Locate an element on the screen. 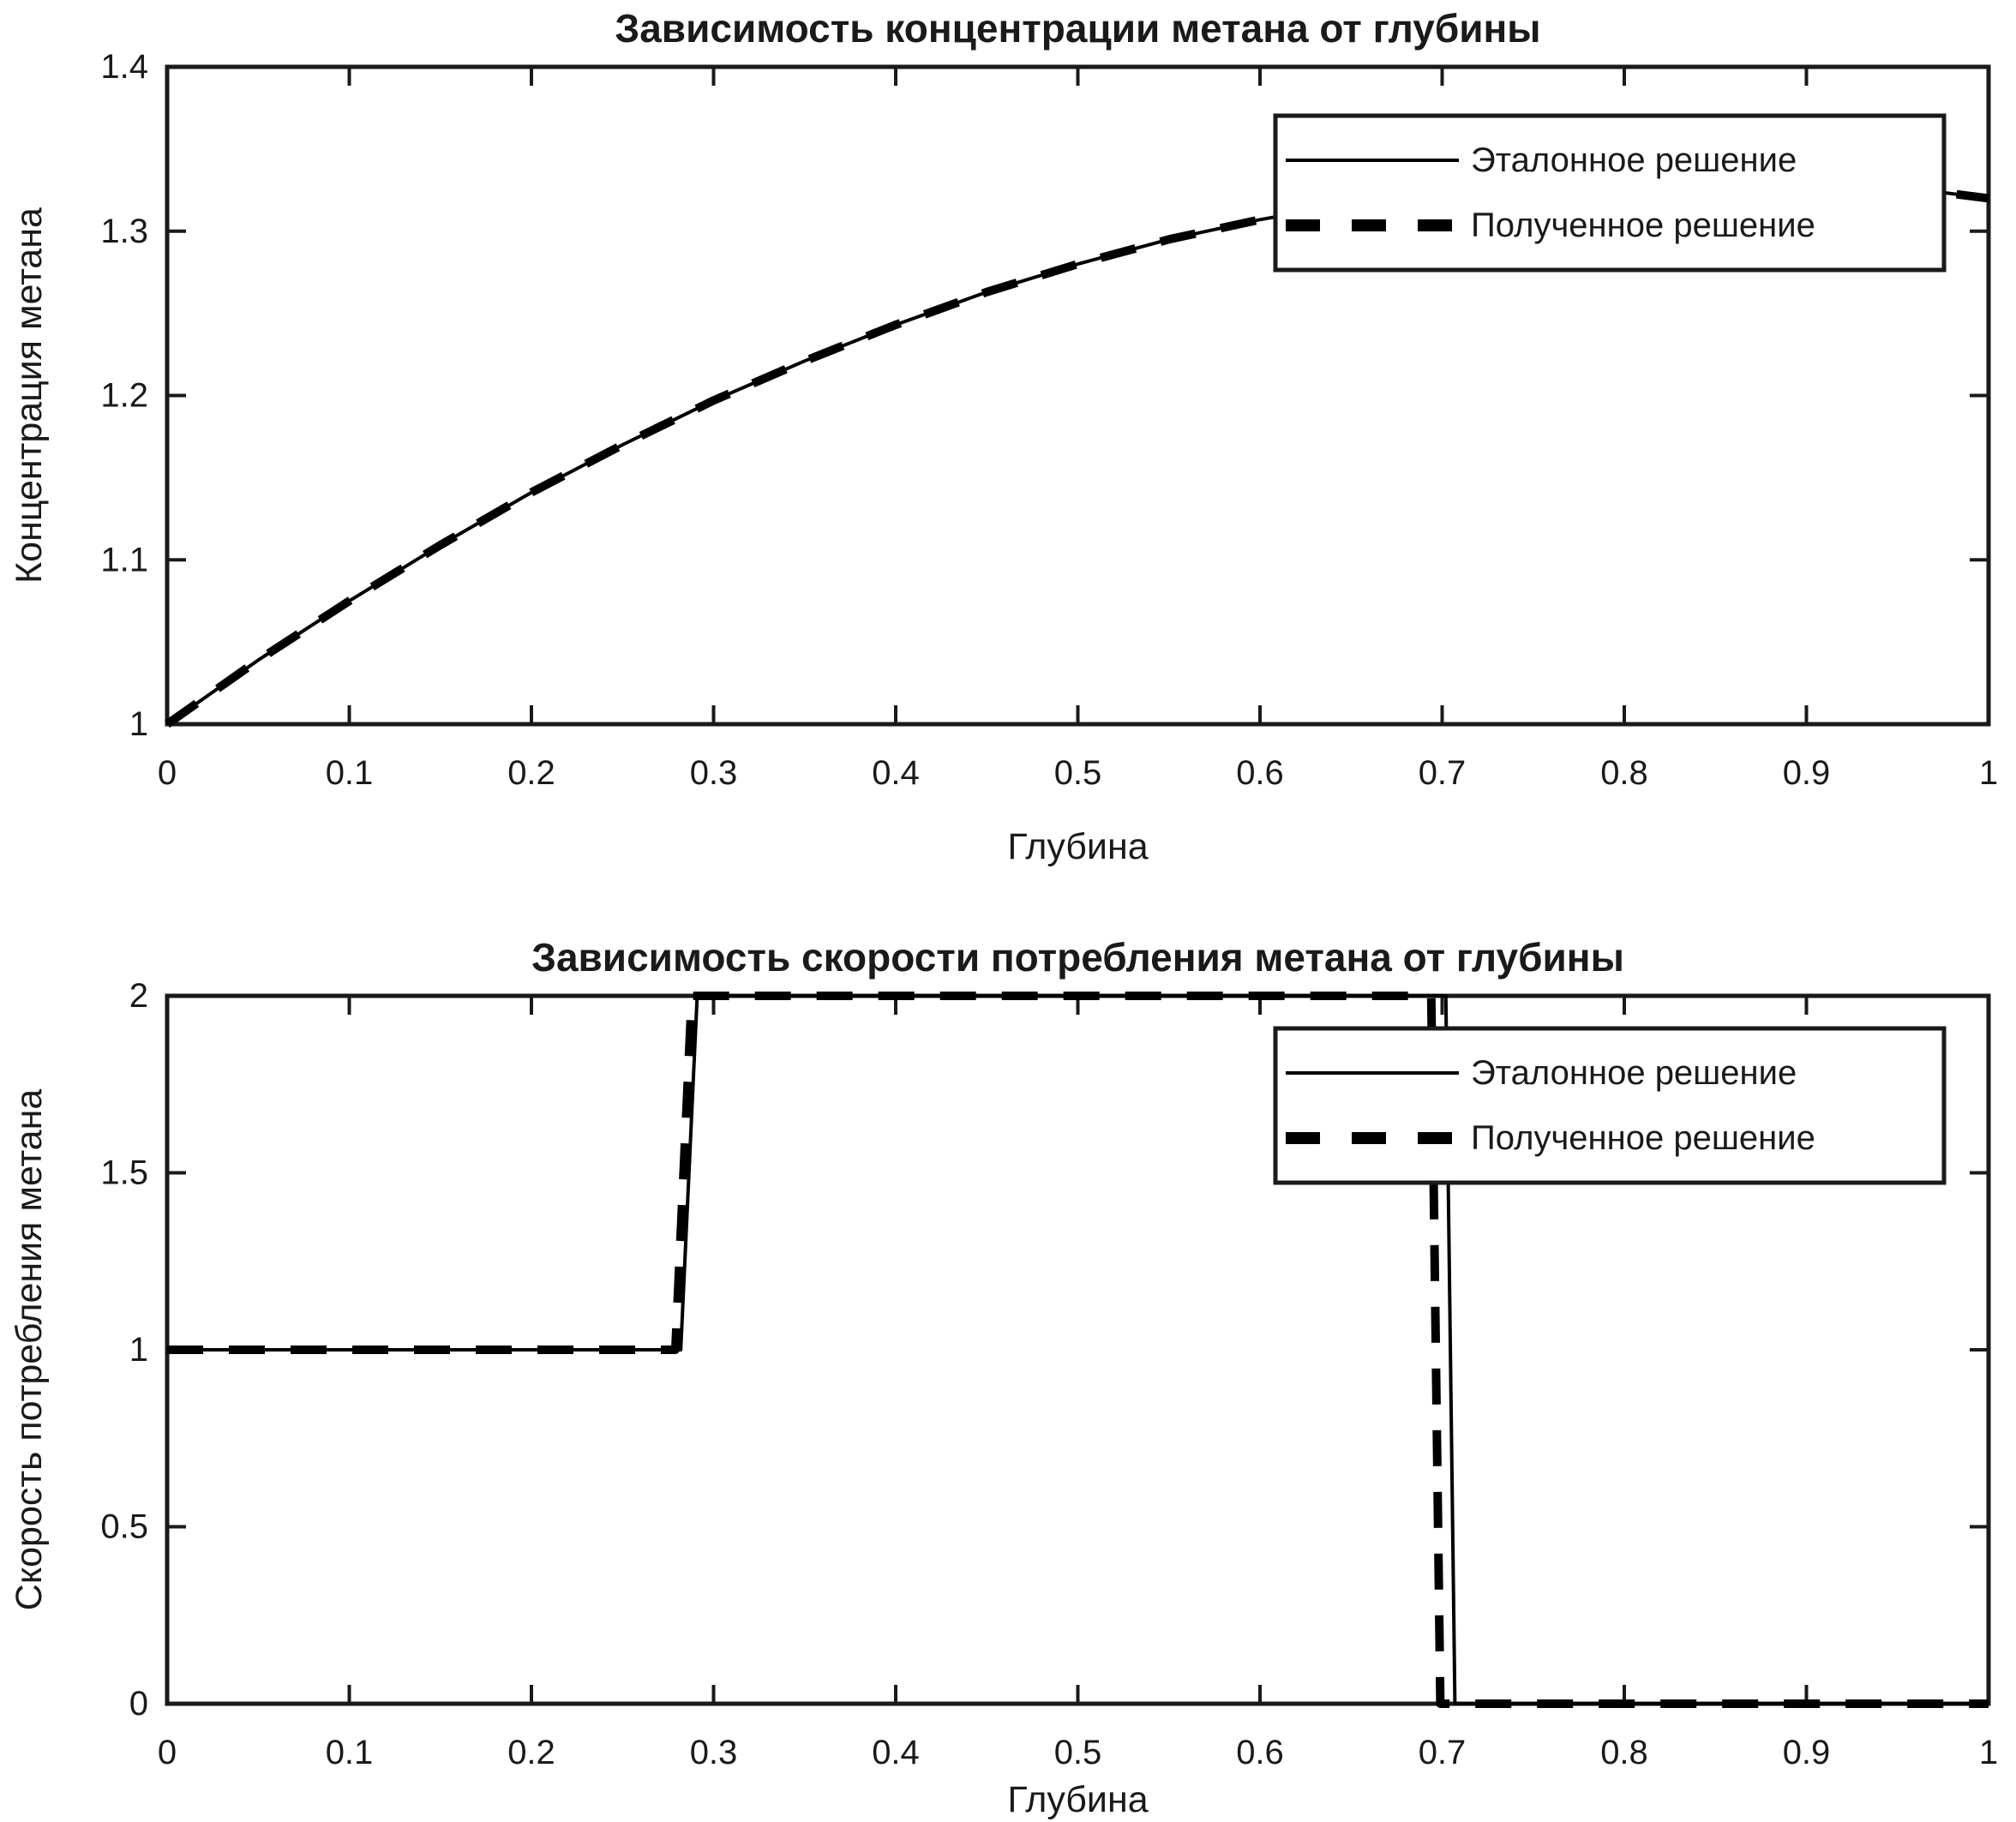 This screenshot has width=2016, height=1822. y-tick-label: 0 is located at coordinates (138, 1704).